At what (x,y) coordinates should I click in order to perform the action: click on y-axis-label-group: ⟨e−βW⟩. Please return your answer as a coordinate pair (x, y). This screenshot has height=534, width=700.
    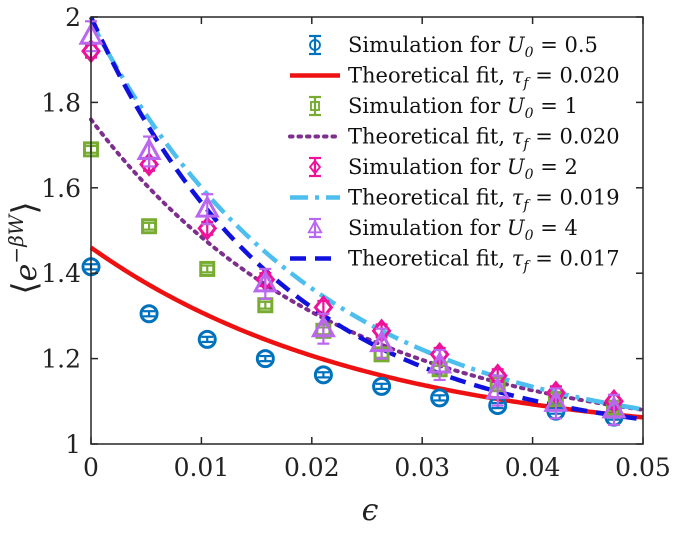
    Looking at the image, I should click on (24, 247).